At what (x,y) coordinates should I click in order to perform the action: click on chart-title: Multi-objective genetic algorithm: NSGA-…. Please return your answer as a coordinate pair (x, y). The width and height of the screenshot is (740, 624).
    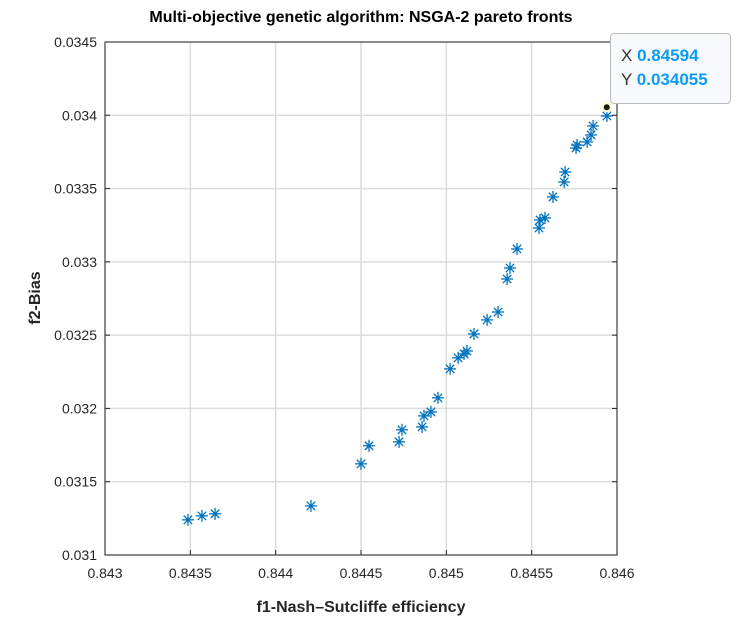
    Looking at the image, I should click on (360, 17).